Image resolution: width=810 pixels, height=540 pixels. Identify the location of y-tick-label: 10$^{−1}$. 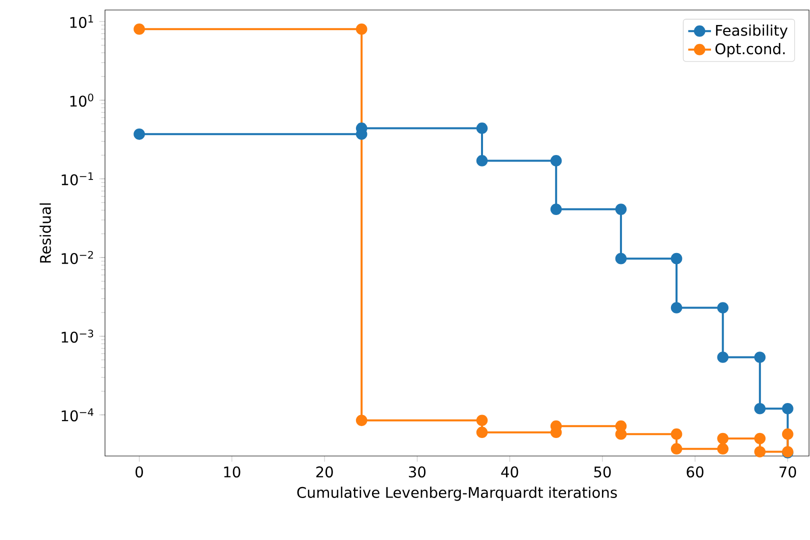
(77, 179).